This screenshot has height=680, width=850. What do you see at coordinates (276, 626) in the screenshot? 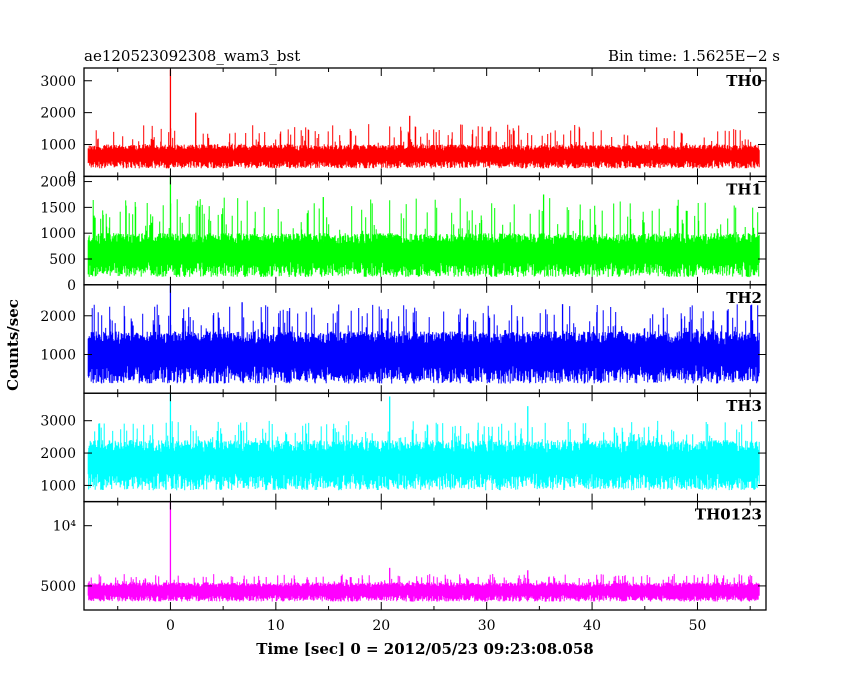
I see `x-tick-label: 10` at bounding box center [276, 626].